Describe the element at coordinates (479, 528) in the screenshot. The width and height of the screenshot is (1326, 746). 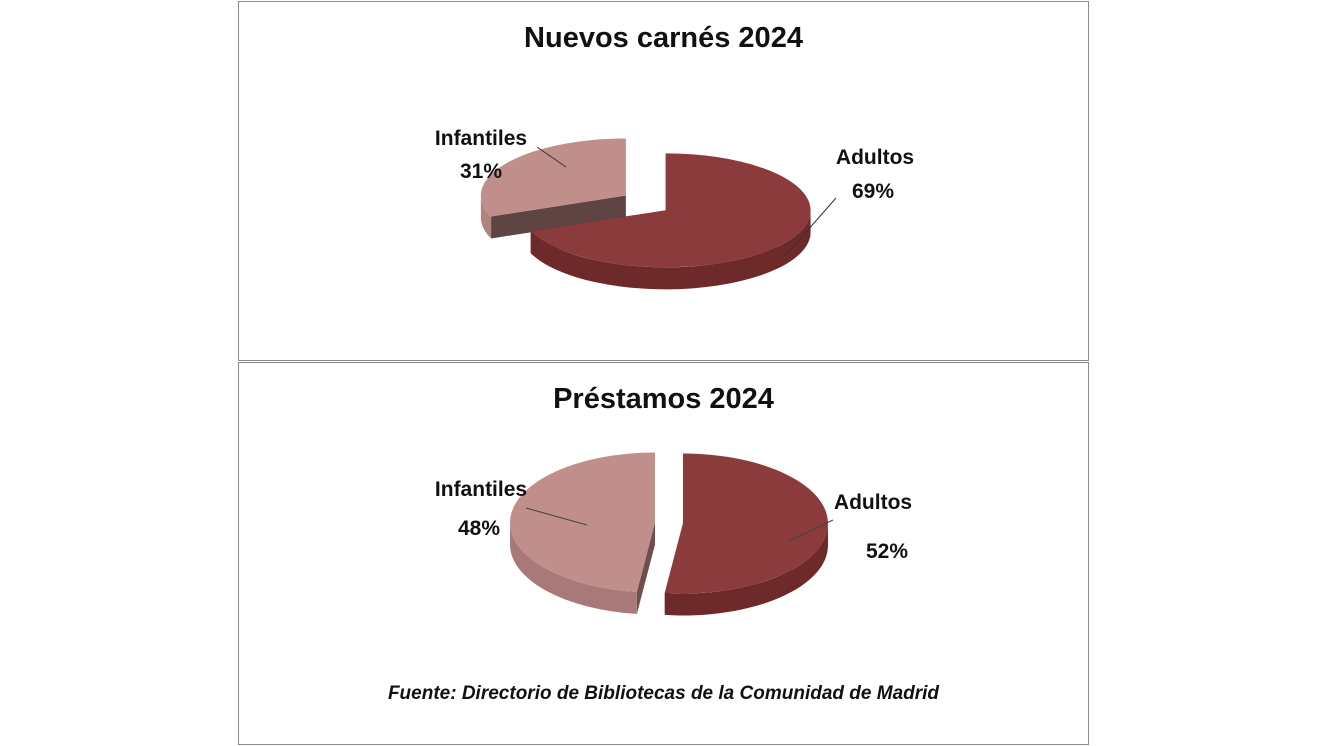
I see `svg-text: 48%` at that location.